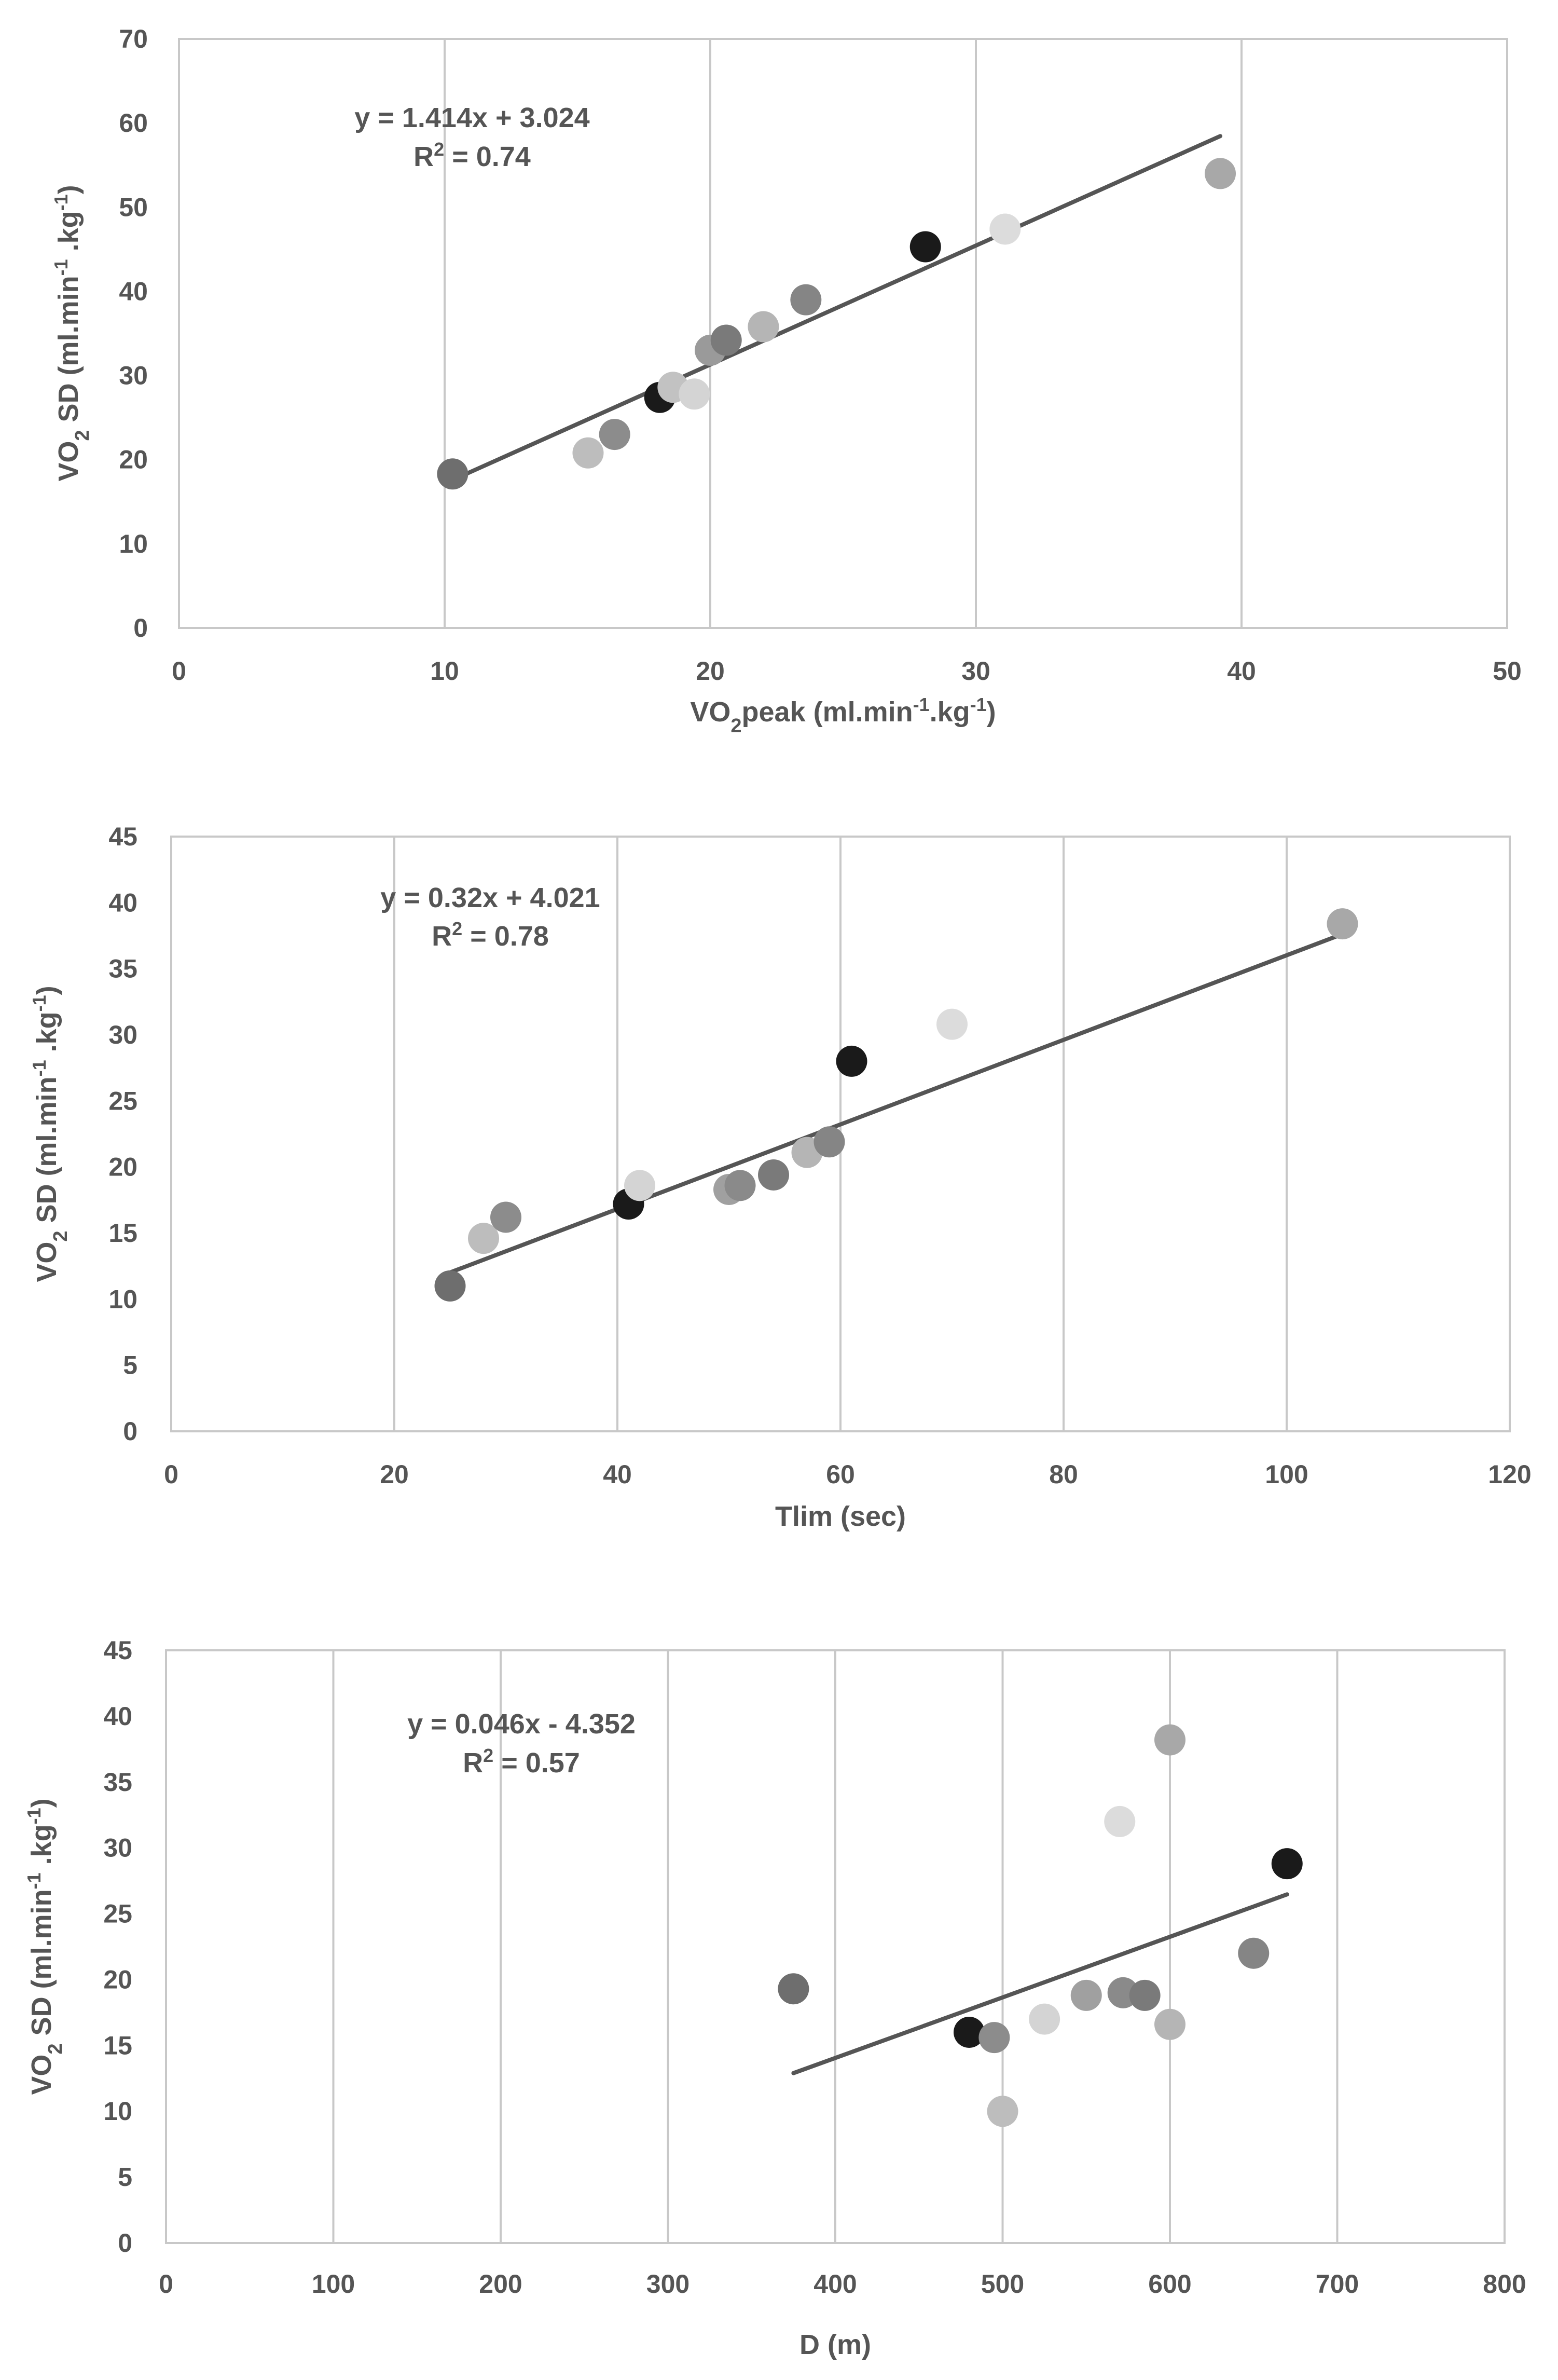 Image resolution: width=1558 pixels, height=2380 pixels. I want to click on trendline-equation: y = 0.32x + 4.021, so click(490, 897).